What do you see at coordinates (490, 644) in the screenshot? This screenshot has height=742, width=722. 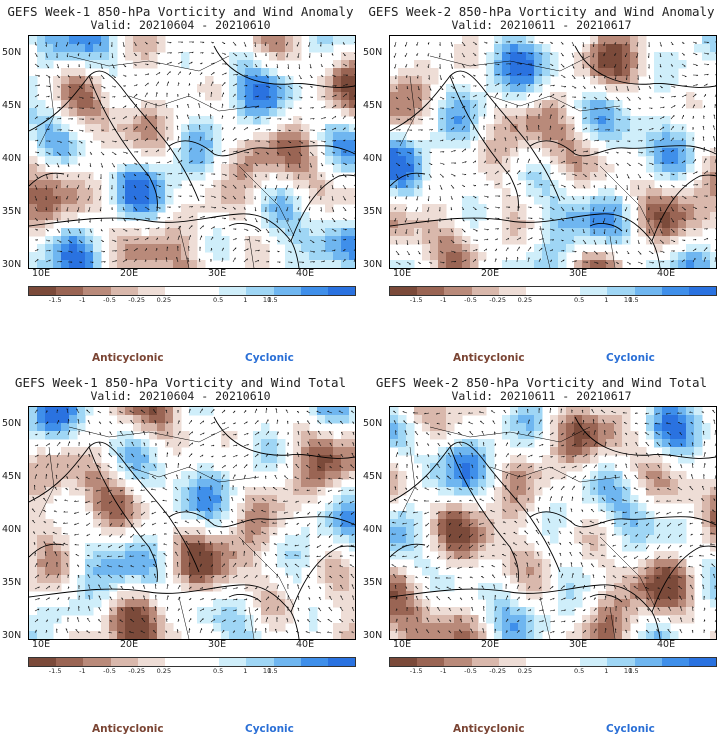 I see `longitude-label: 20E` at bounding box center [490, 644].